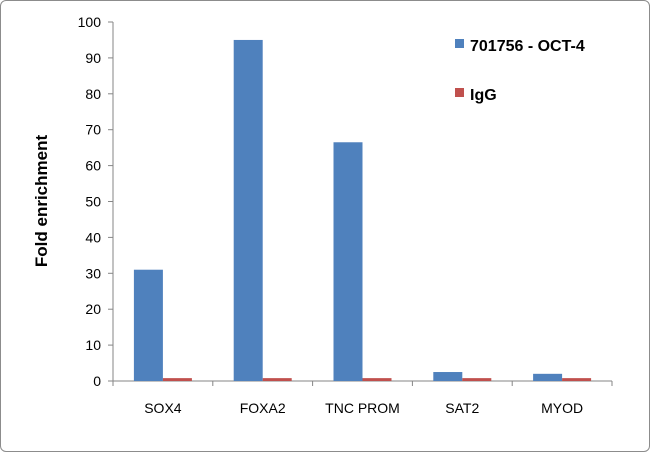 Image resolution: width=650 pixels, height=452 pixels. I want to click on y-tick-label: 0, so click(97, 381).